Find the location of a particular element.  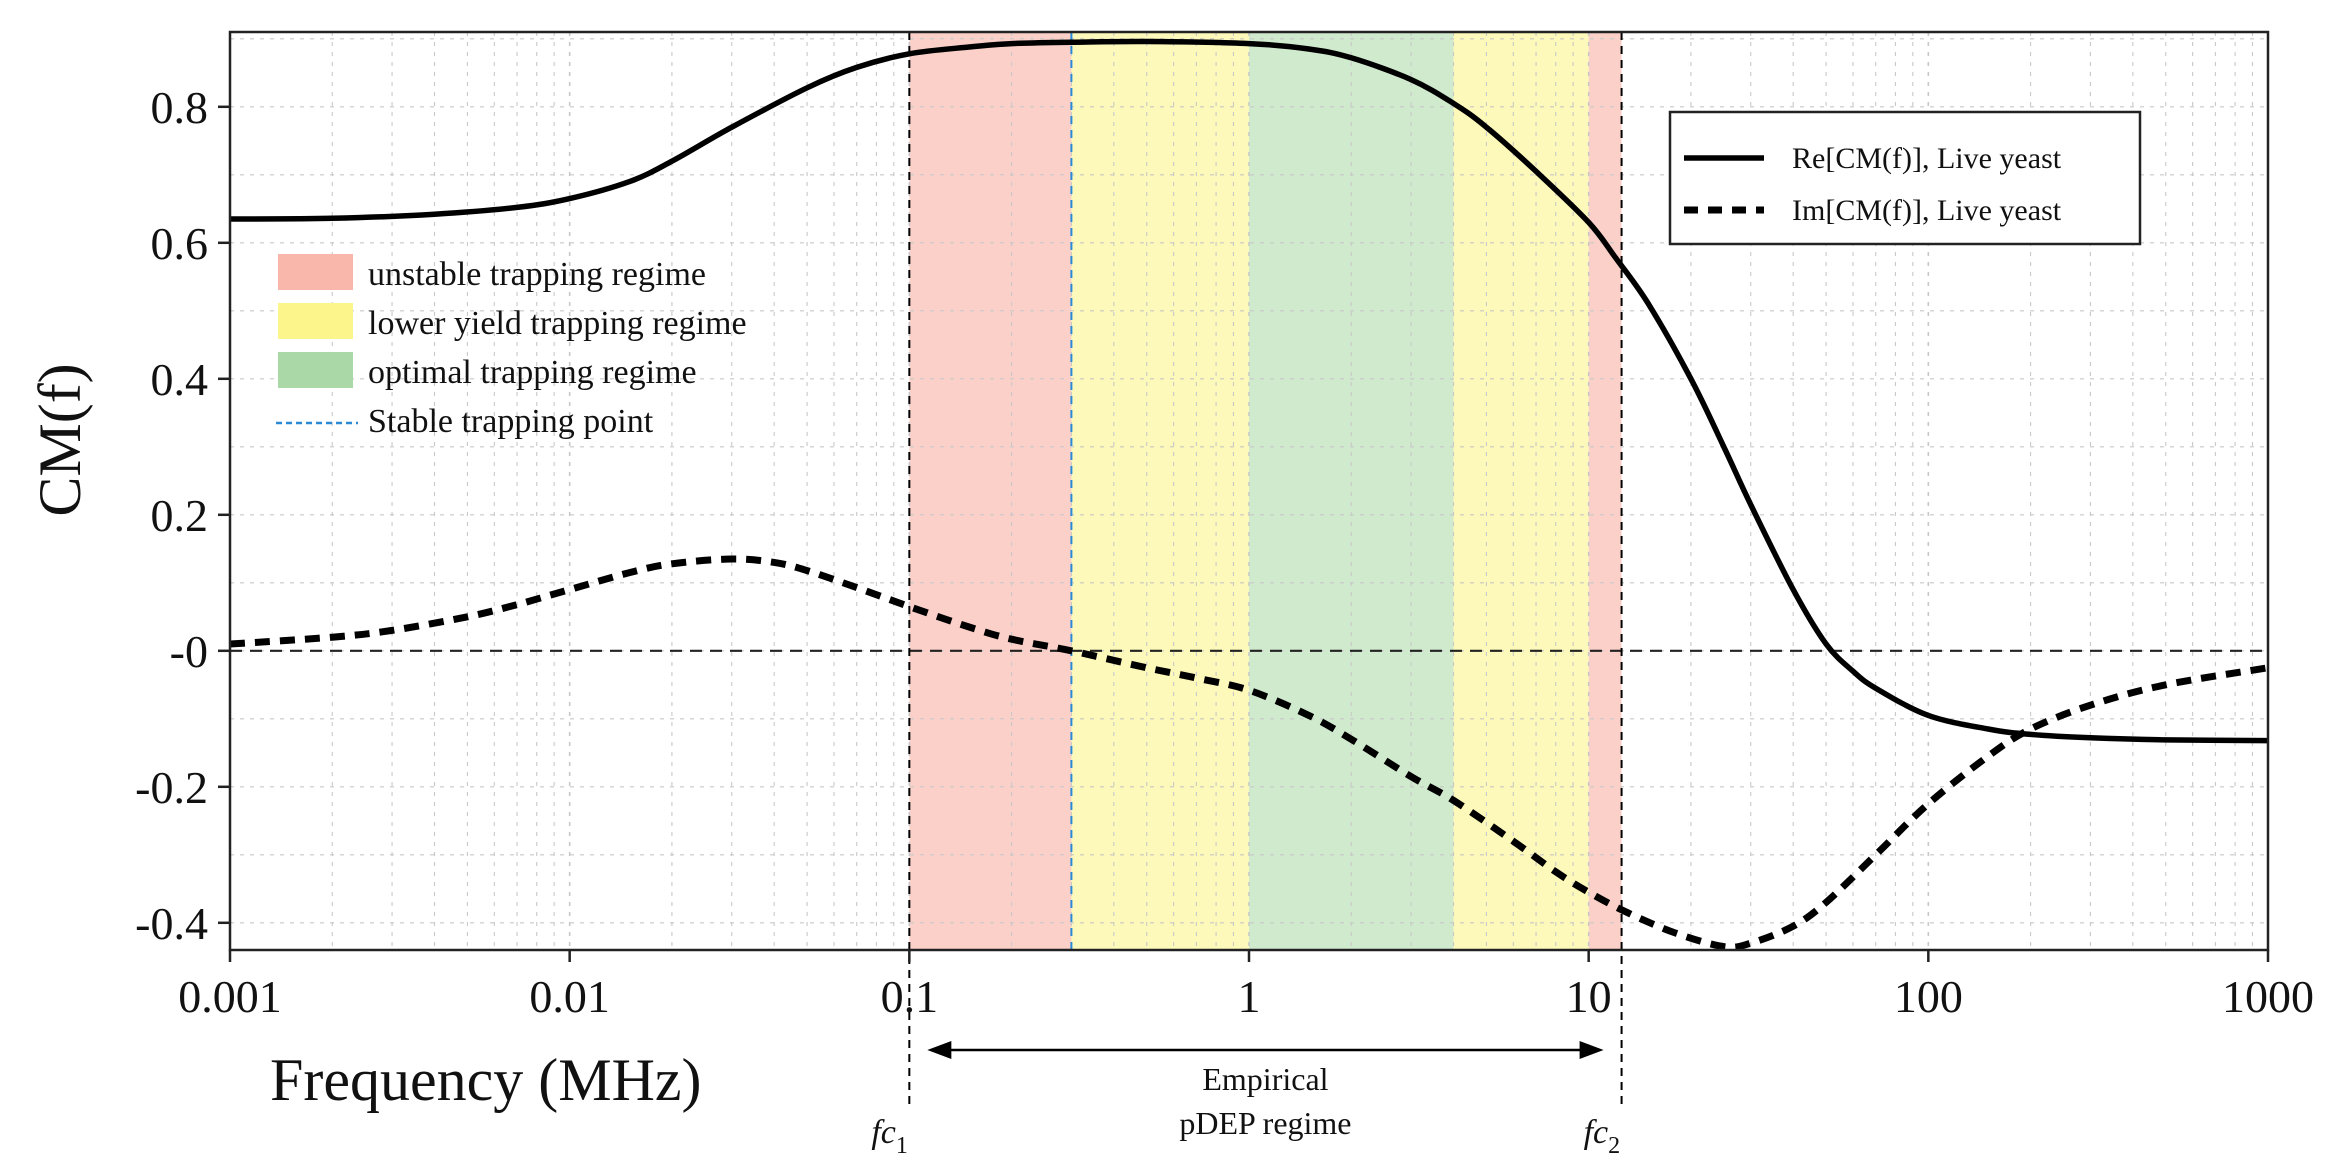

y-tick-label: 0.2 is located at coordinates (180, 515).